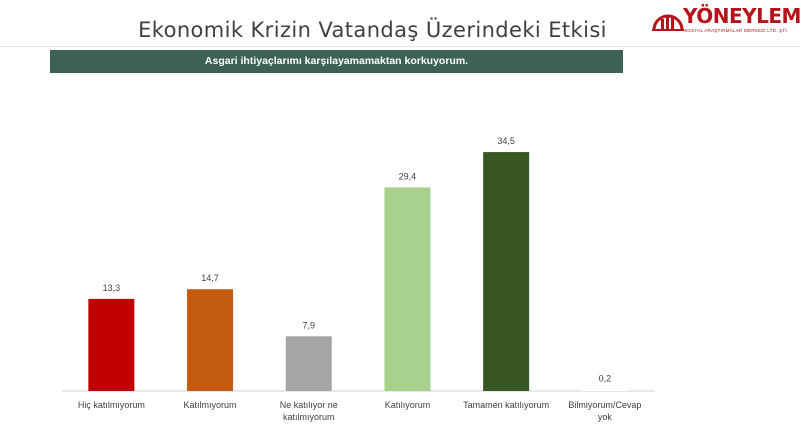  What do you see at coordinates (308, 325) in the screenshot?
I see `data-label: 7,9` at bounding box center [308, 325].